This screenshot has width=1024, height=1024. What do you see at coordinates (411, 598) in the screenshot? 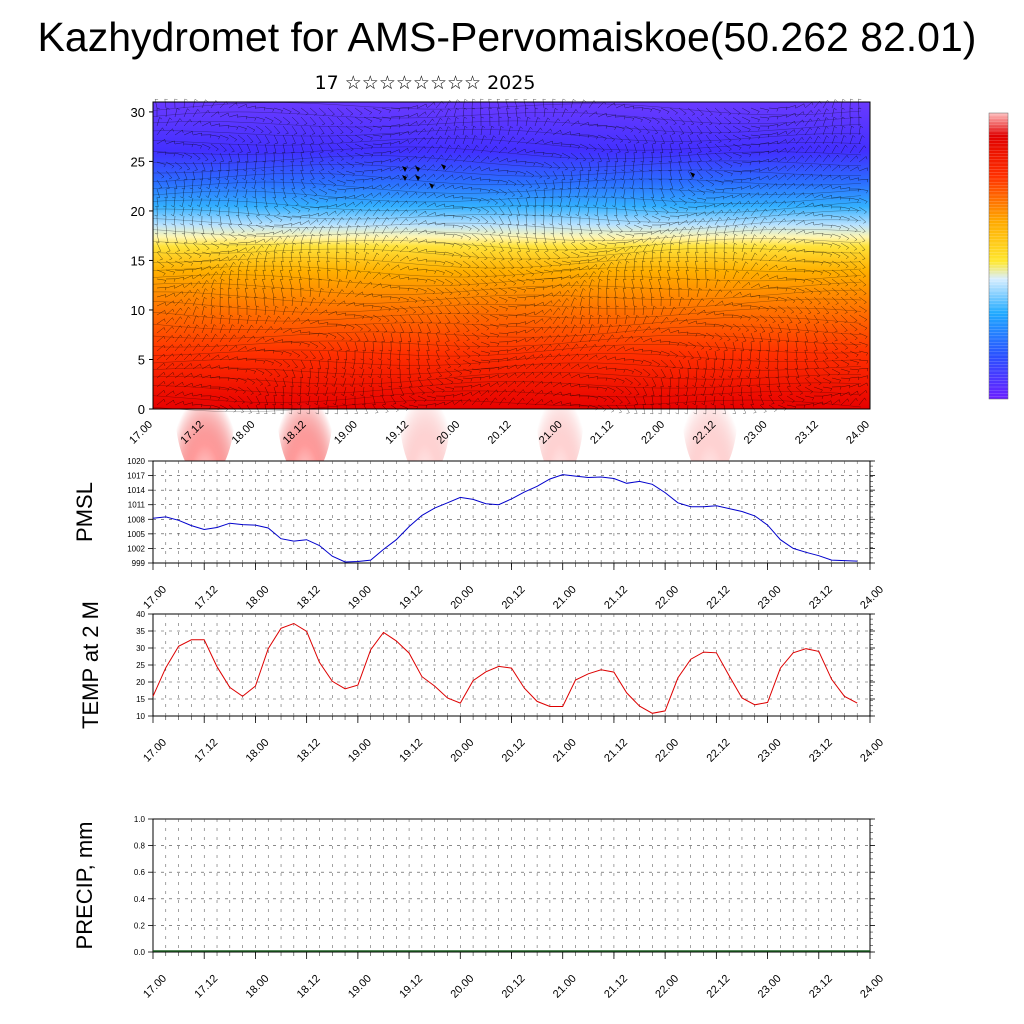
I see `pmsl-xtick-label: 19.12` at bounding box center [411, 598].